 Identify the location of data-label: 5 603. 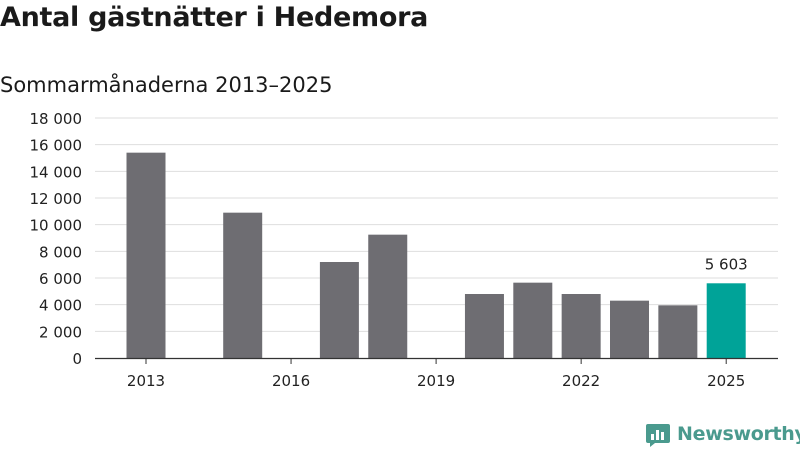
(726, 264).